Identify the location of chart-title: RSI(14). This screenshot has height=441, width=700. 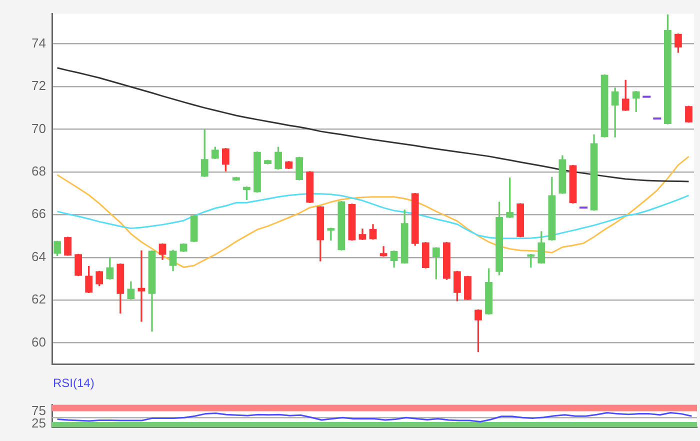
(73, 383).